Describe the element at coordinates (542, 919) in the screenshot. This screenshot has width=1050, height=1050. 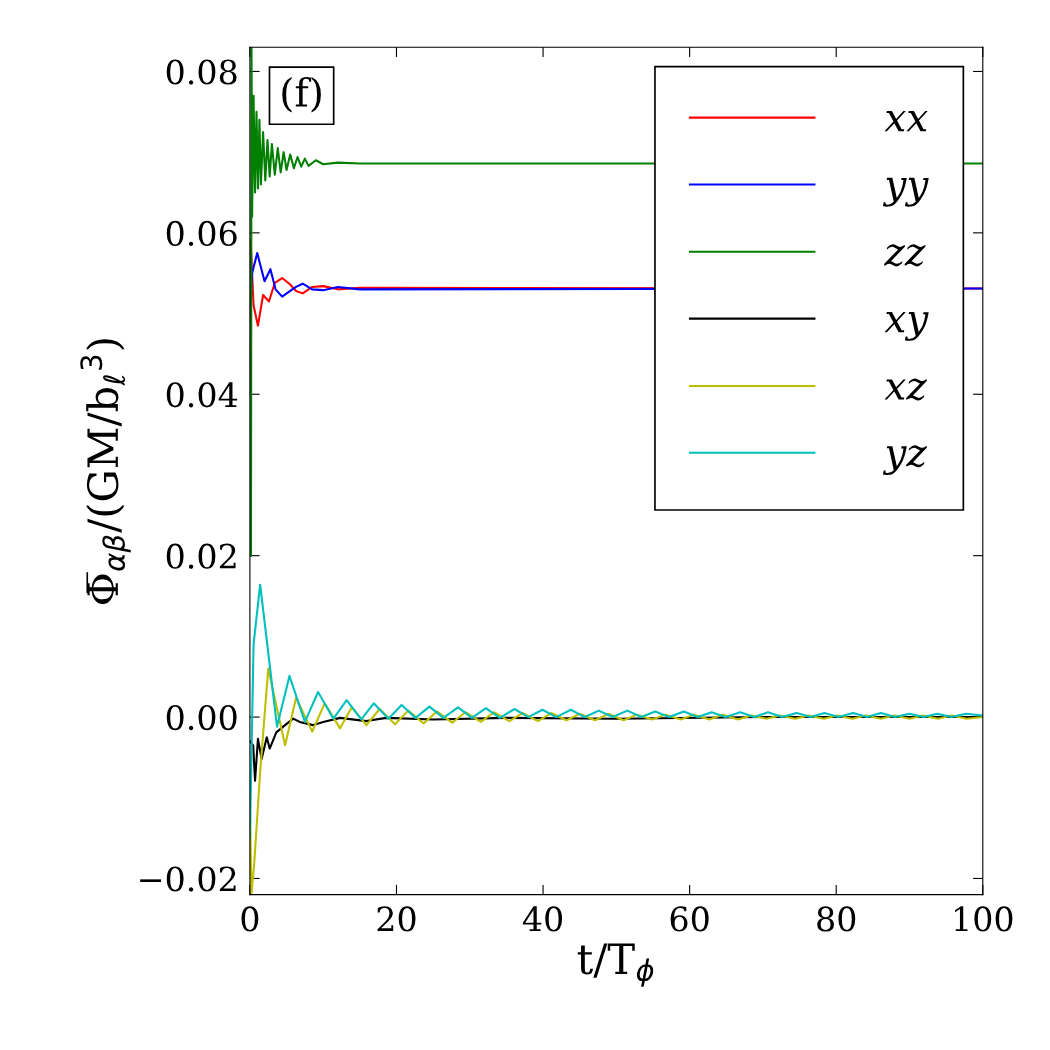
I see `x-tick-label: 40` at that location.